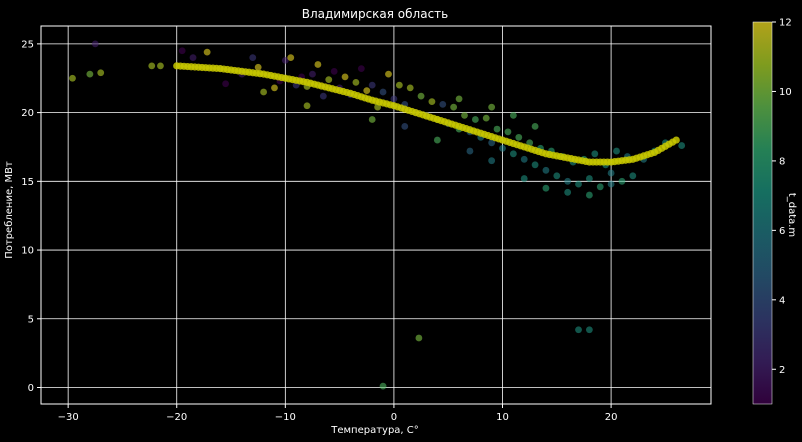  What do you see at coordinates (375, 14) in the screenshot?
I see `chart-title: Владимирская область` at bounding box center [375, 14].